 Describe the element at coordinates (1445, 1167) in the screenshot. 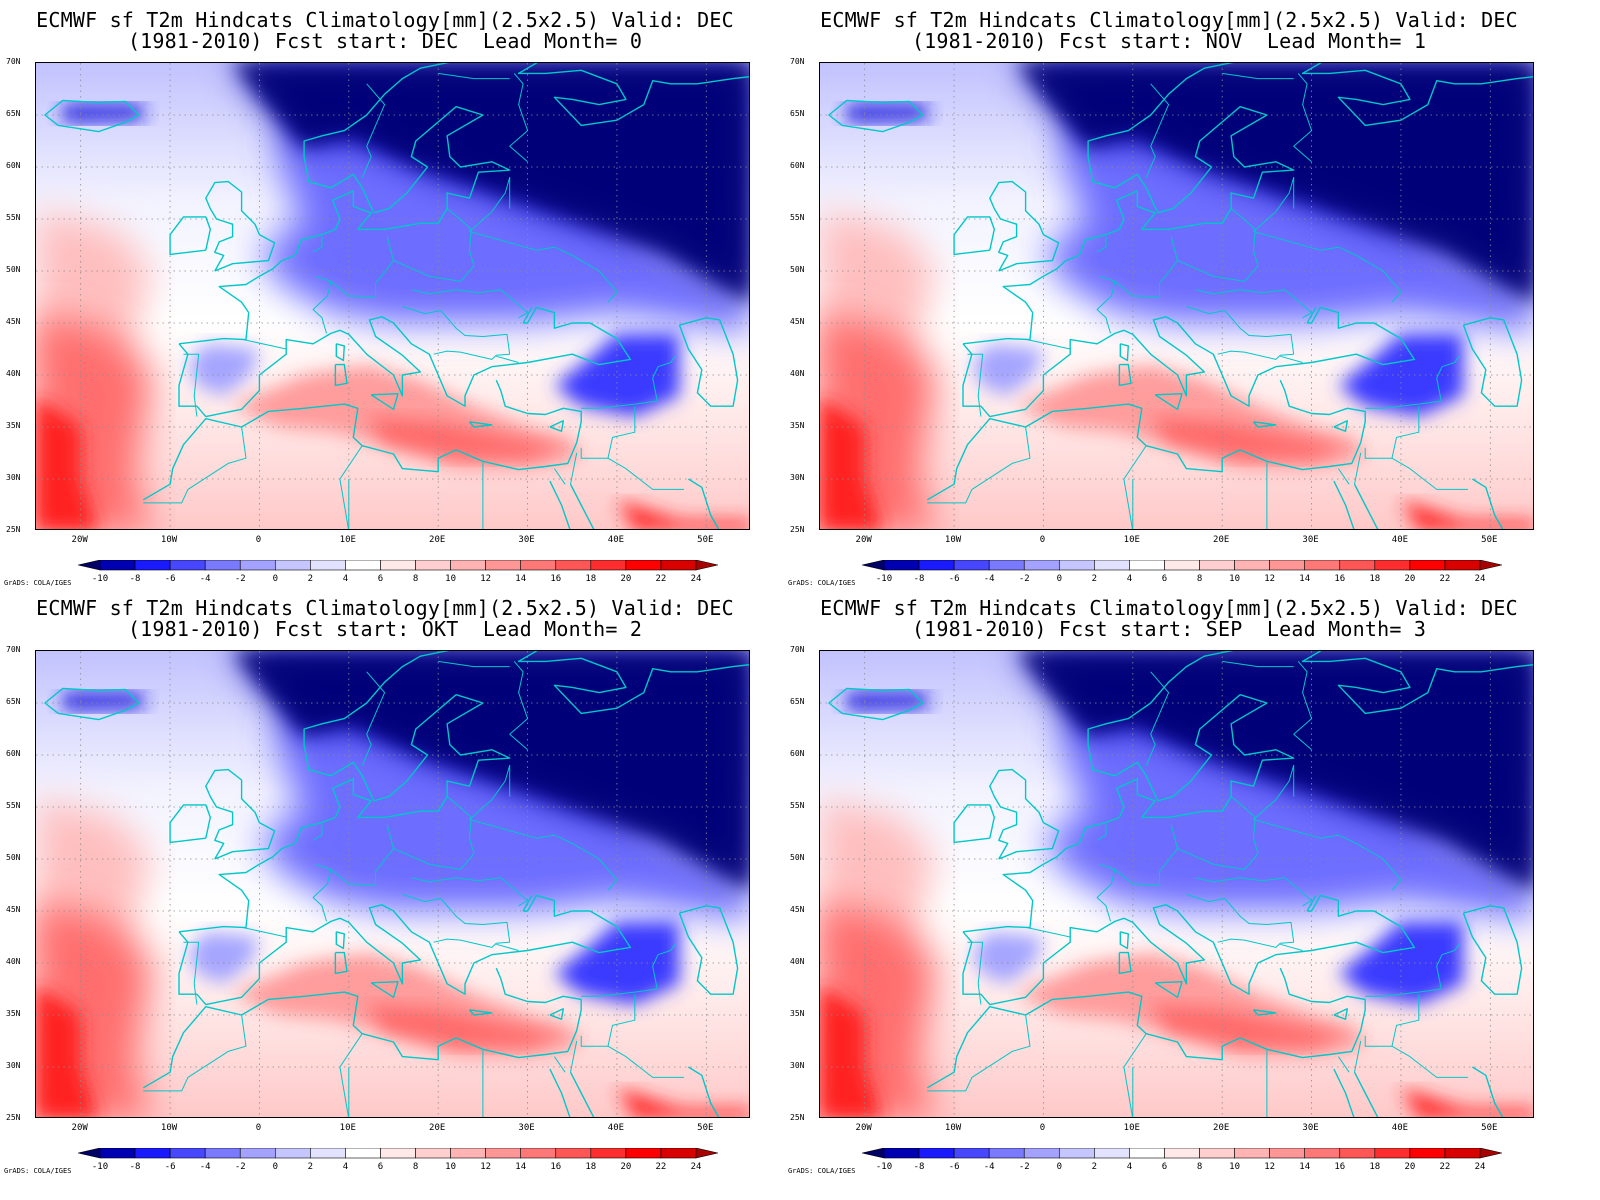

I see `colorbar-tick-label: 22` at that location.